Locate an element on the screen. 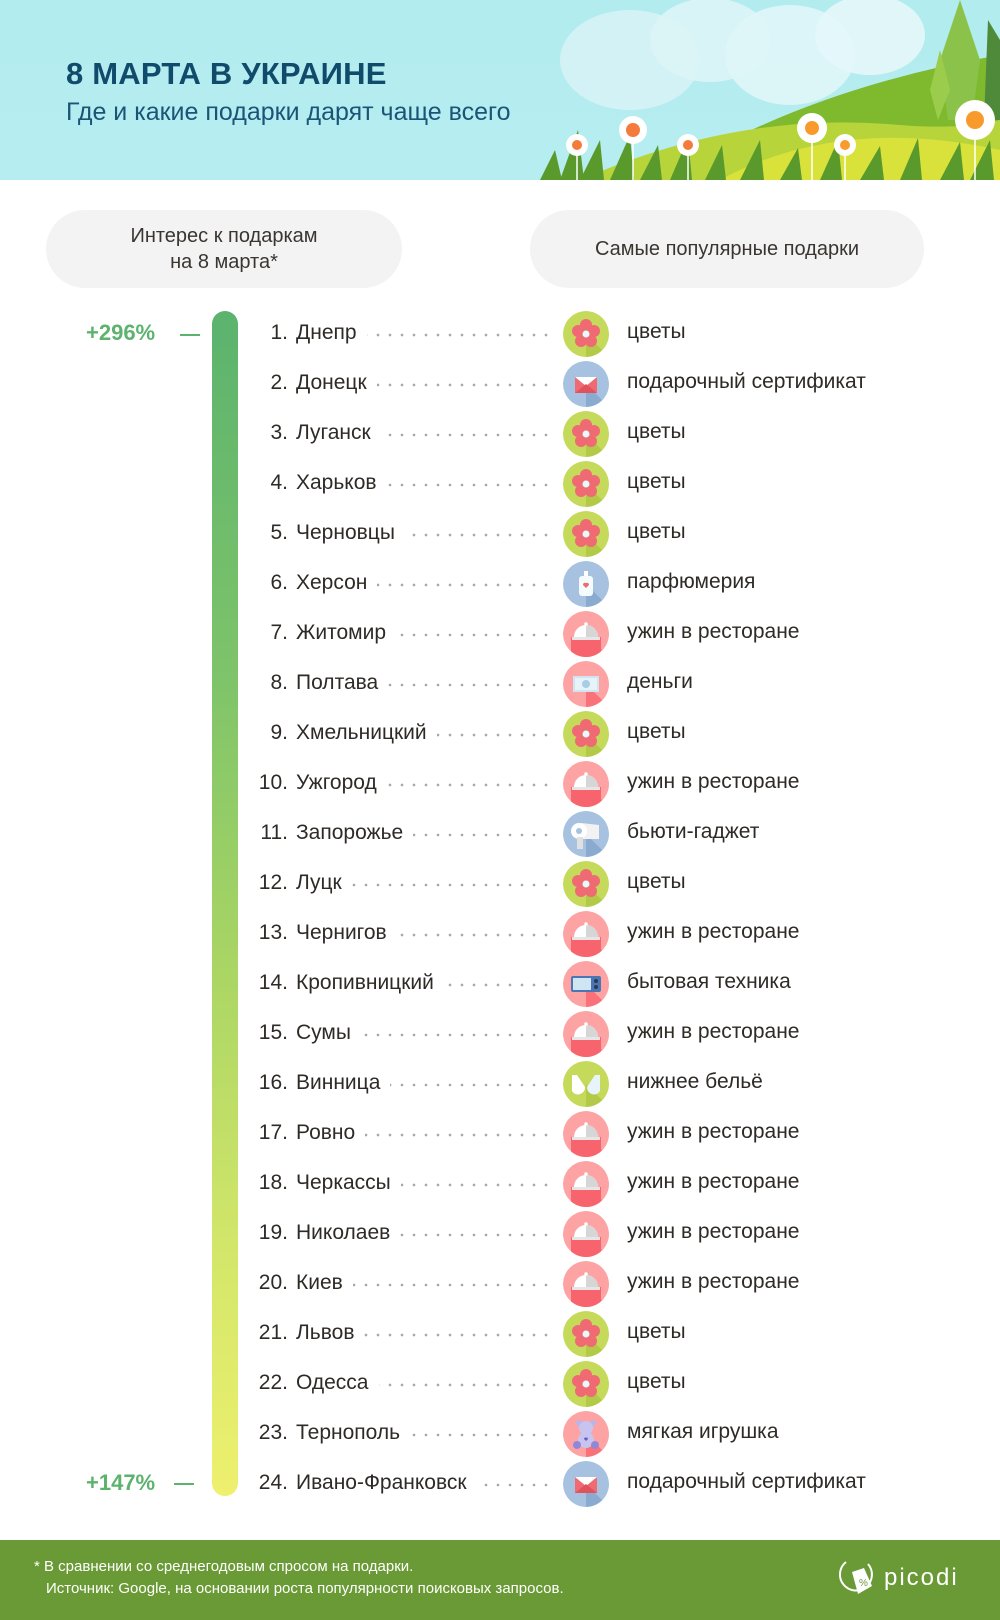 The image size is (1000, 1620). rank-number: 5. is located at coordinates (279, 532).